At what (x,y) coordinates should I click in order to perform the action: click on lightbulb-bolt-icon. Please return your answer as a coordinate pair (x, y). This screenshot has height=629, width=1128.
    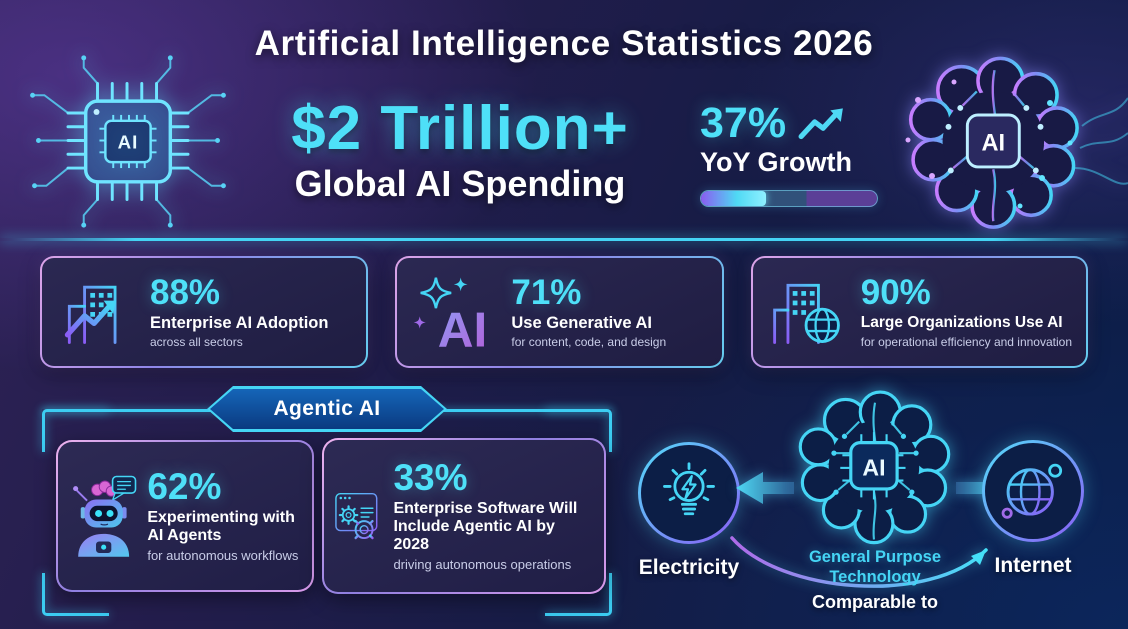
    Looking at the image, I should click on (689, 489).